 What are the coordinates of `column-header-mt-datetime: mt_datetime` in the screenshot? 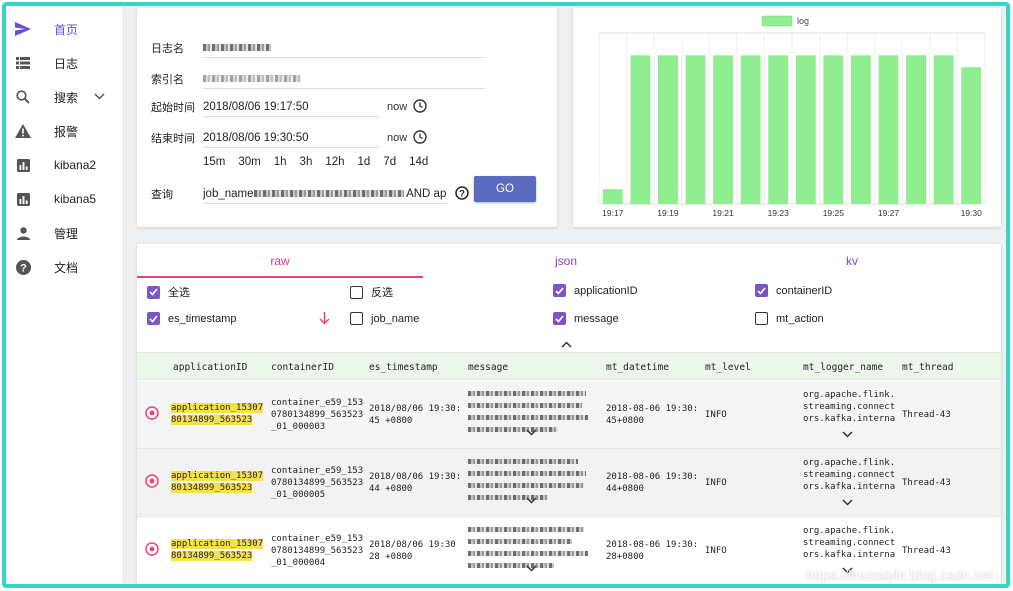 It's located at (637, 367).